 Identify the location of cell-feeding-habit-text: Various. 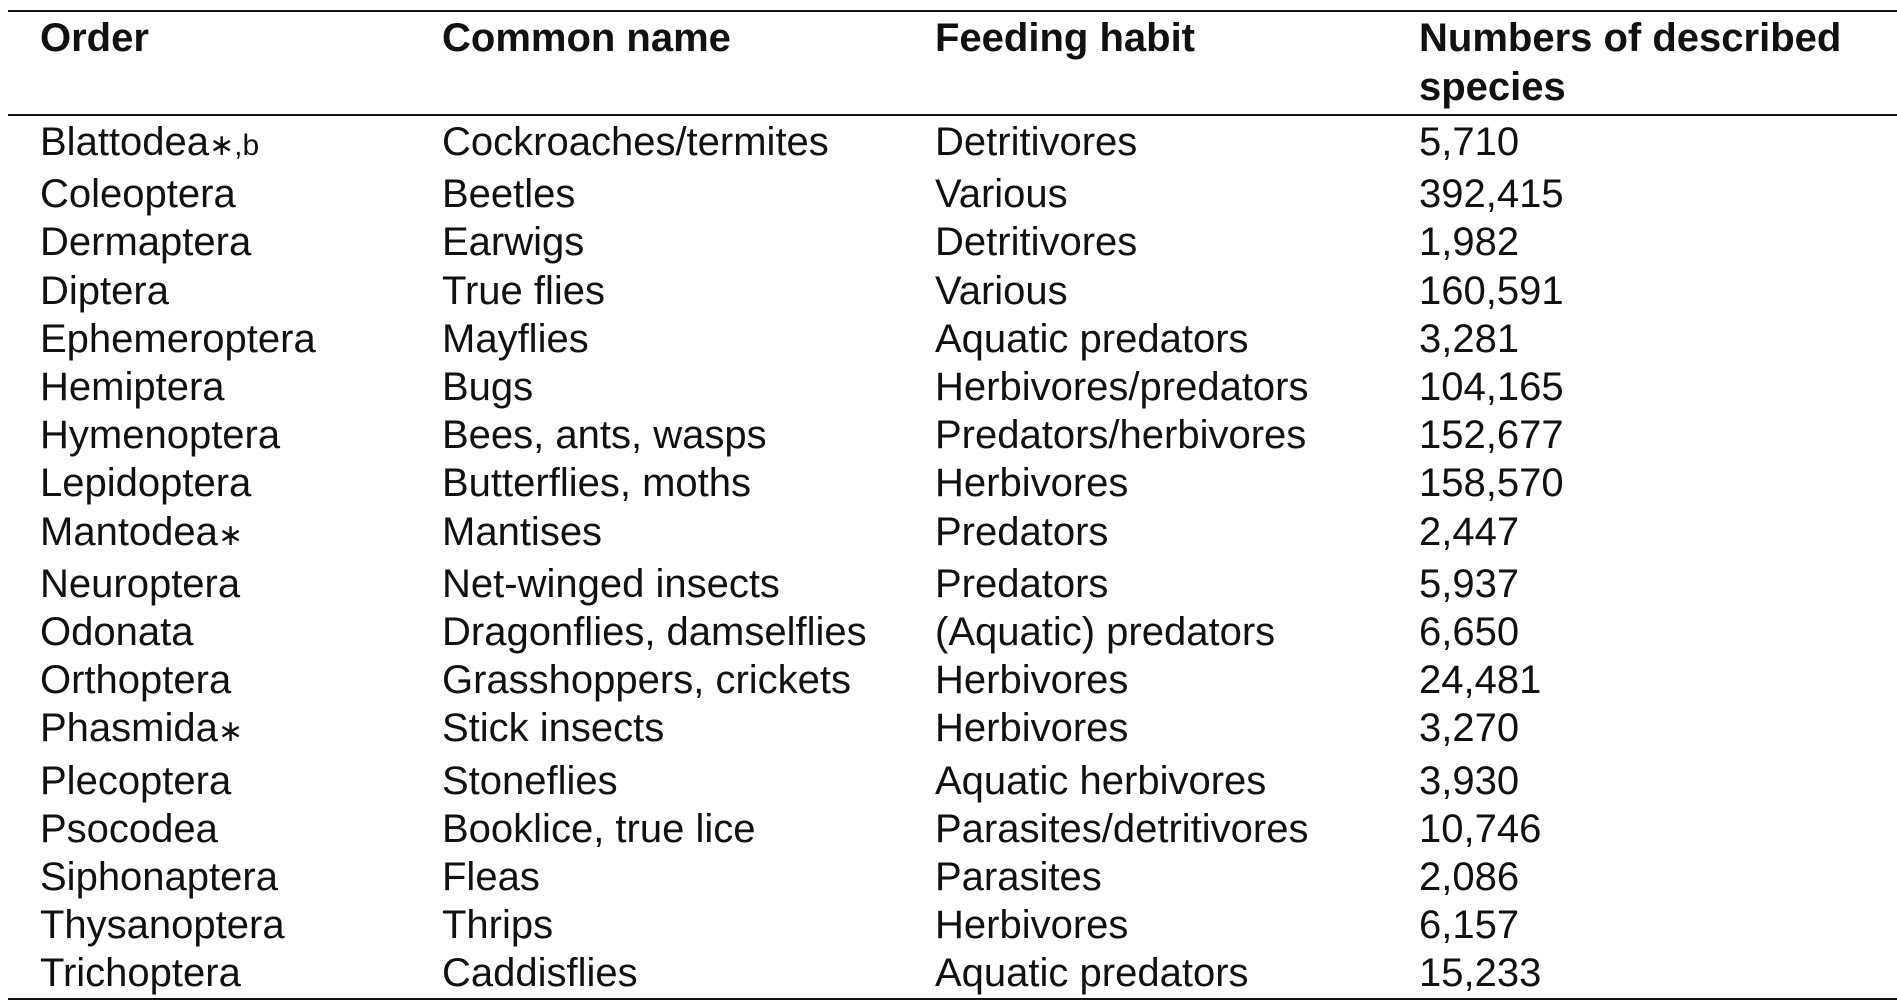
(1001, 290).